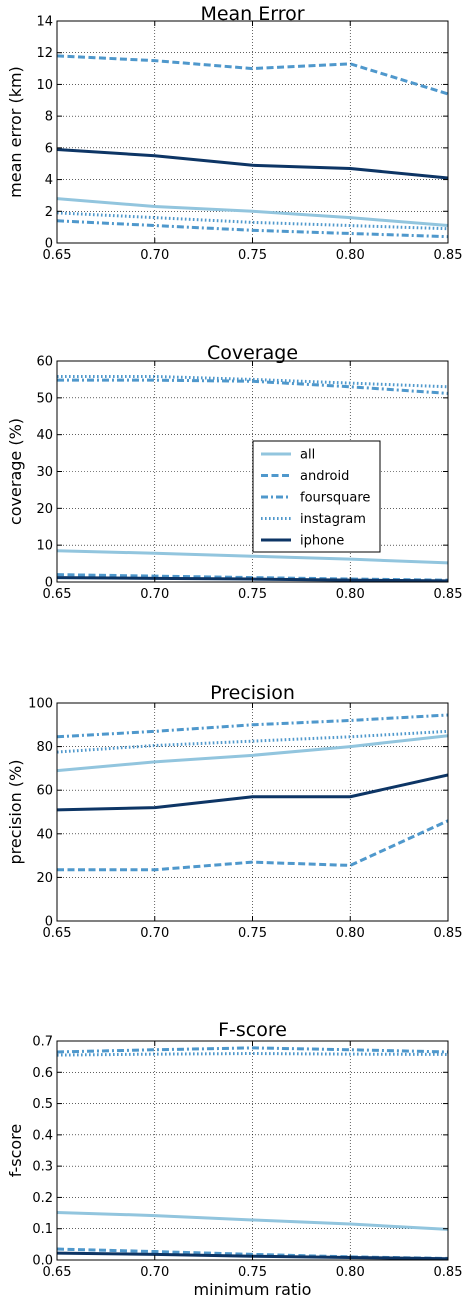  Describe the element at coordinates (42, 1261) in the screenshot. I see `y-tick-label: 0.0` at that location.